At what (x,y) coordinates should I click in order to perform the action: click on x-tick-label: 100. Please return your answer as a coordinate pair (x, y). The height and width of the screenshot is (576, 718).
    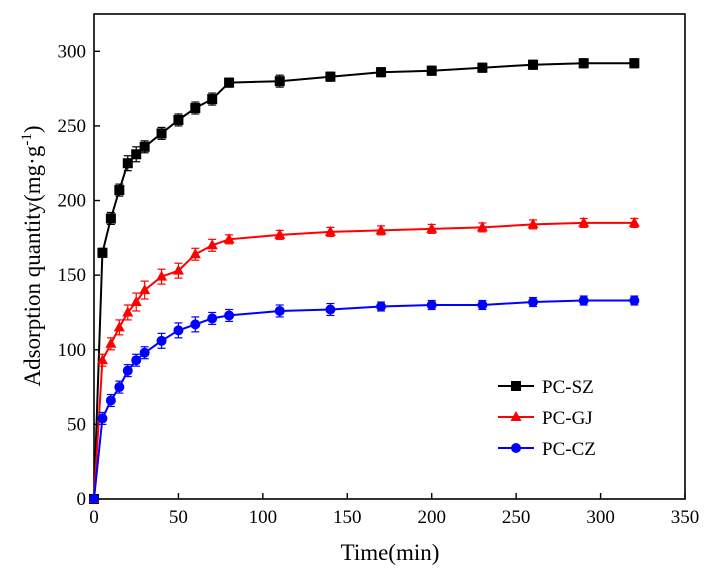
    Looking at the image, I should click on (263, 517).